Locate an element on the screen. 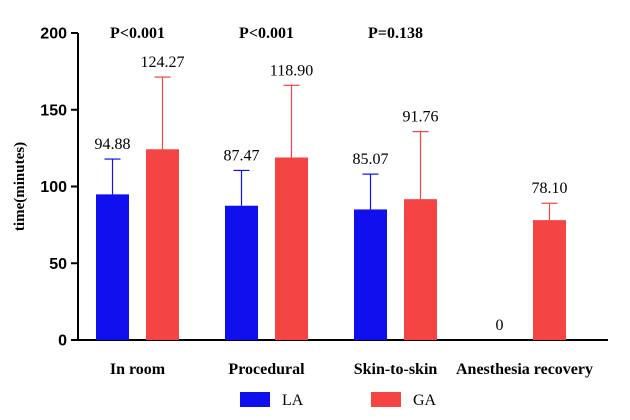 The height and width of the screenshot is (420, 630). value-label: 94.88 is located at coordinates (113, 144).